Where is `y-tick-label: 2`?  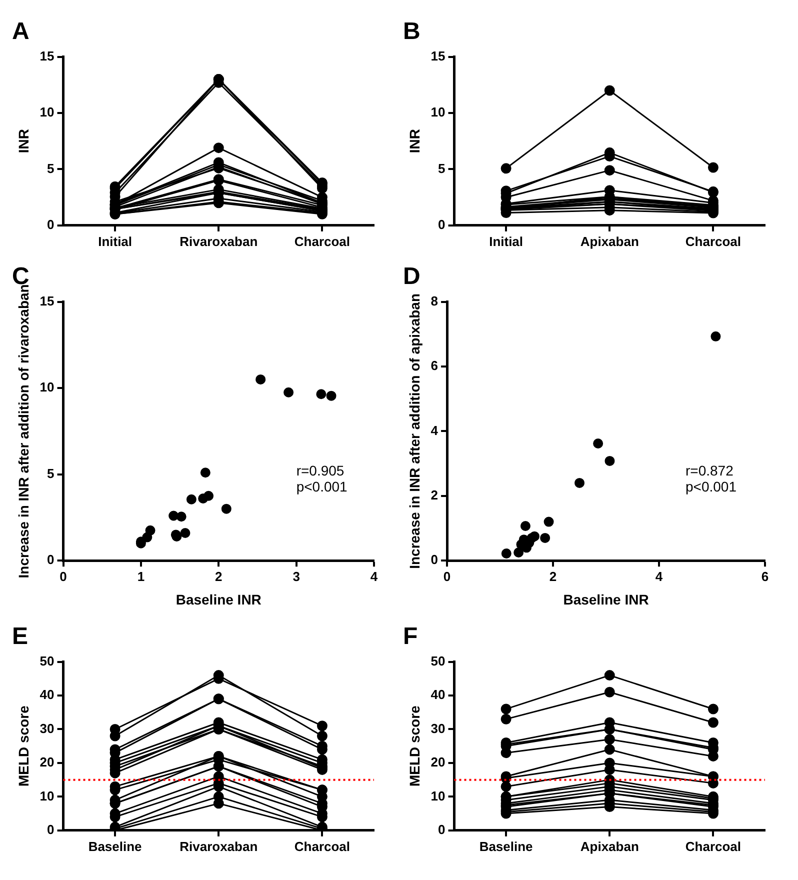
y-tick-label: 2 is located at coordinates (434, 494).